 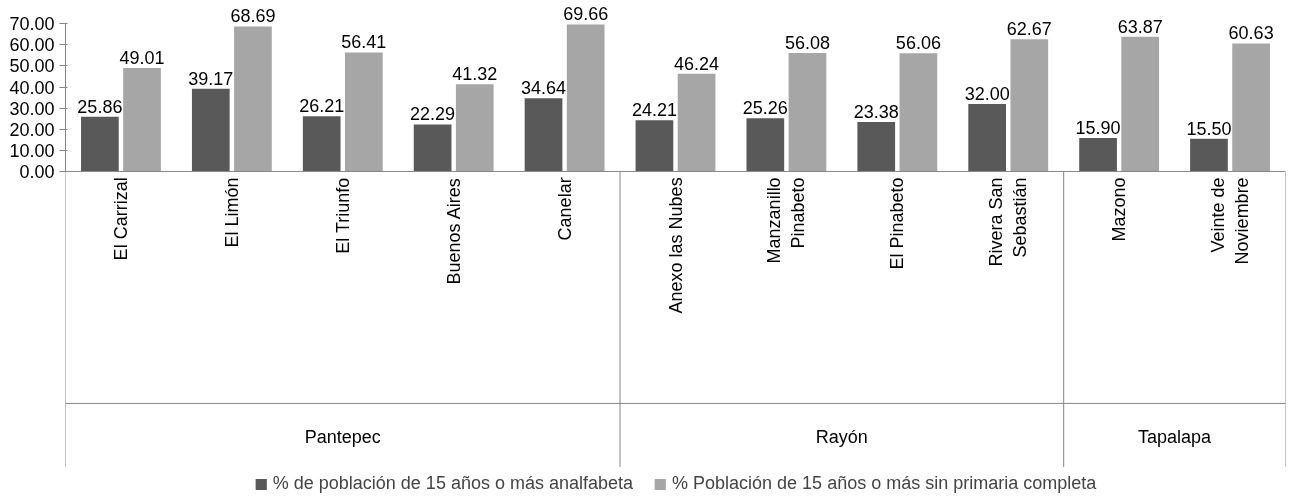 What do you see at coordinates (342, 215) in the screenshot?
I see `x-tick-label: El Triunfo` at bounding box center [342, 215].